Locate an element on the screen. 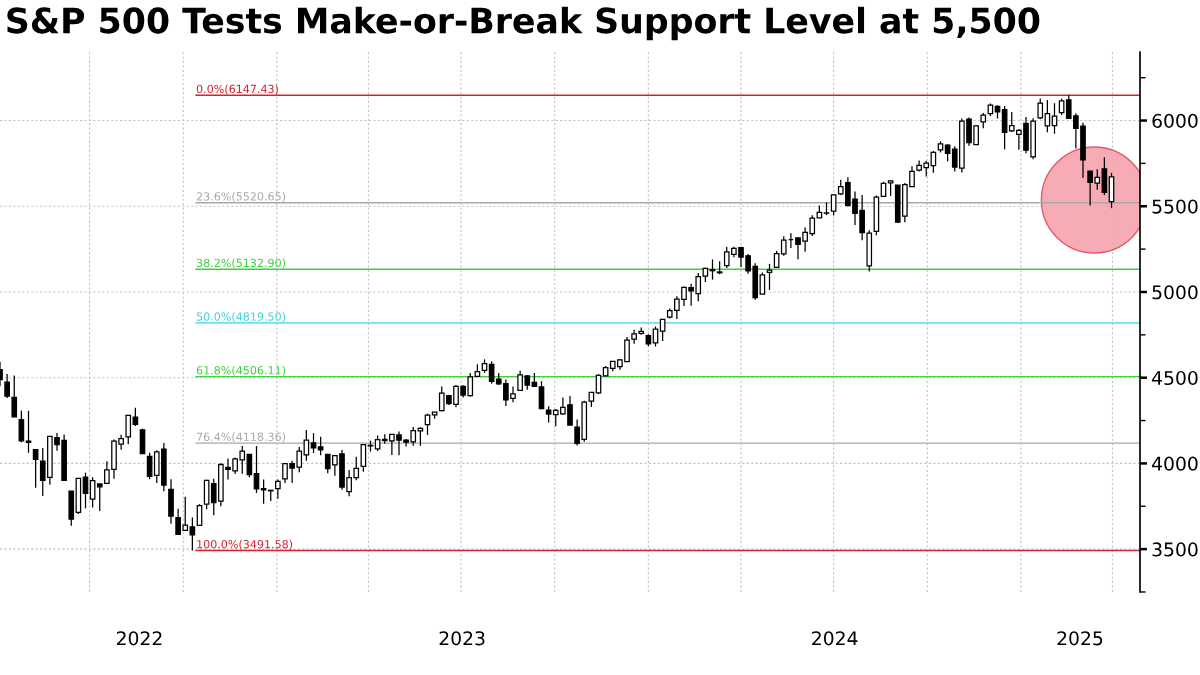 This screenshot has height=675, width=1200. ref-line-label: 61.8%(4506.11) is located at coordinates (241, 370).